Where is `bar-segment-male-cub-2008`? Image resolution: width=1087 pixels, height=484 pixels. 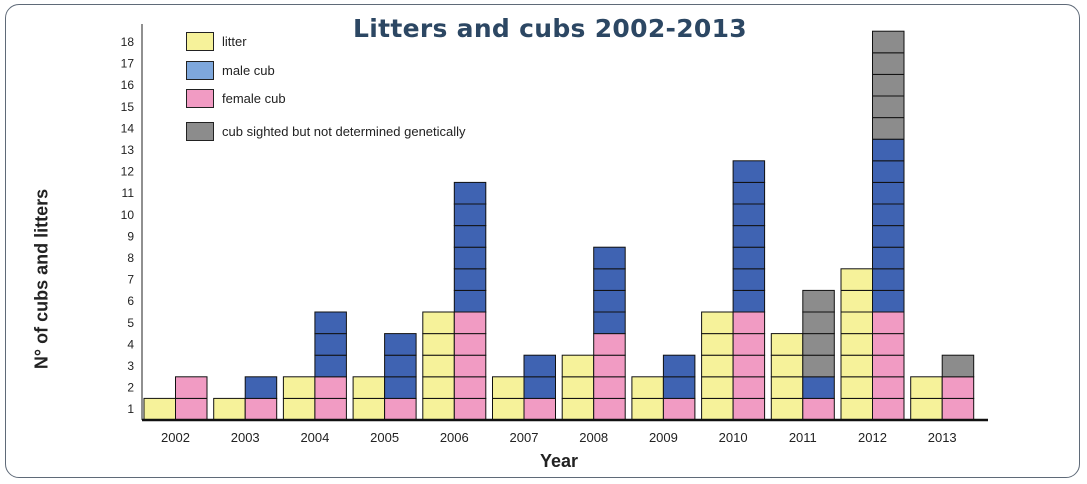 bar-segment-male-cub-2008 is located at coordinates (609, 323).